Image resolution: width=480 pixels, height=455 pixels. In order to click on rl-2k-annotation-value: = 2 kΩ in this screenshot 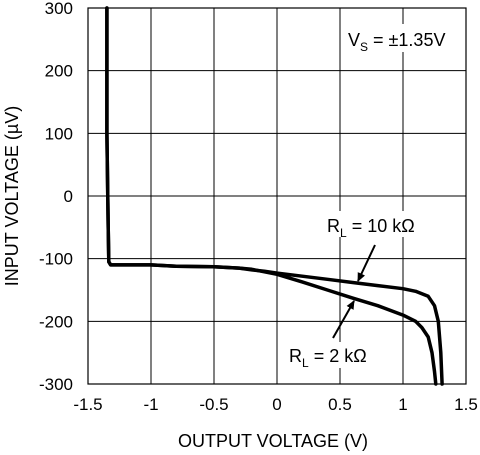, I will do `click(338, 356)`.